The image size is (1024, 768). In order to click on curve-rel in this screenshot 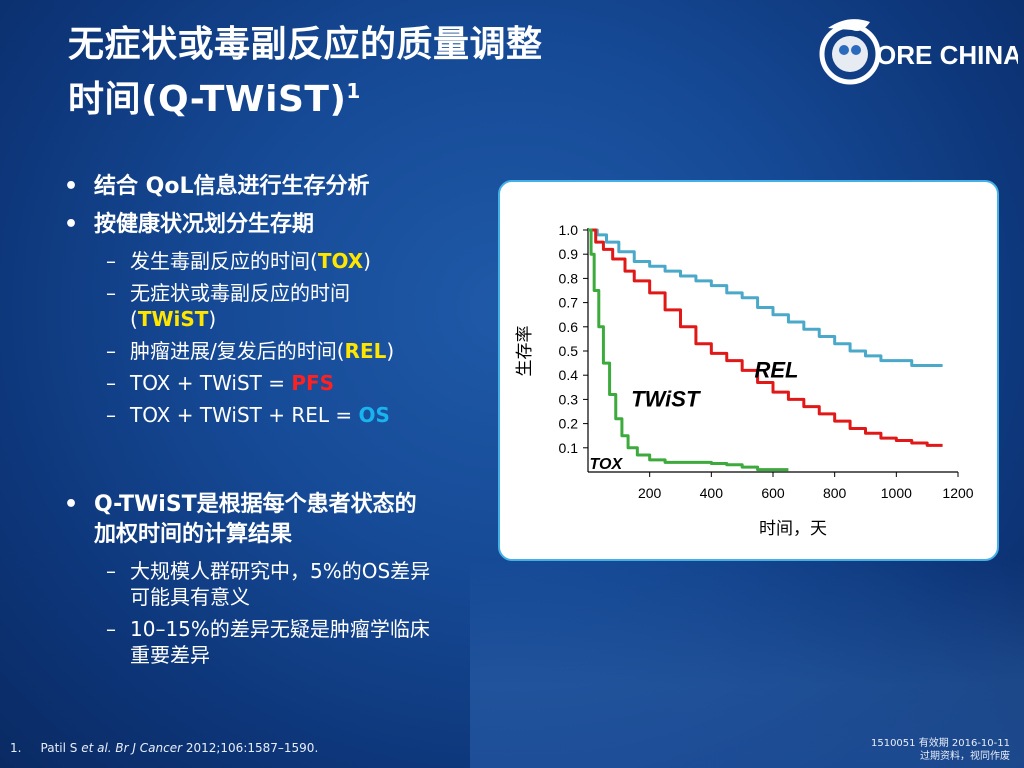, I will do `click(765, 298)`.